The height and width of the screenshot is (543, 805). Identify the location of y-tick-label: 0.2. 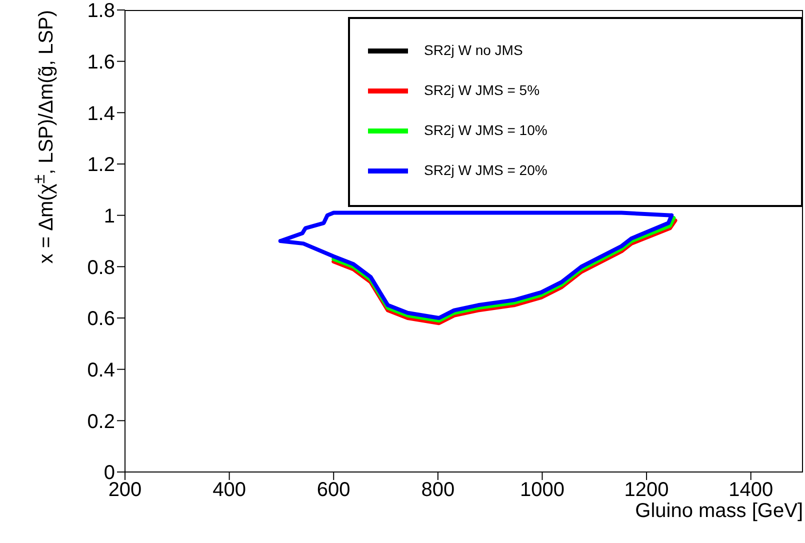
(101, 421).